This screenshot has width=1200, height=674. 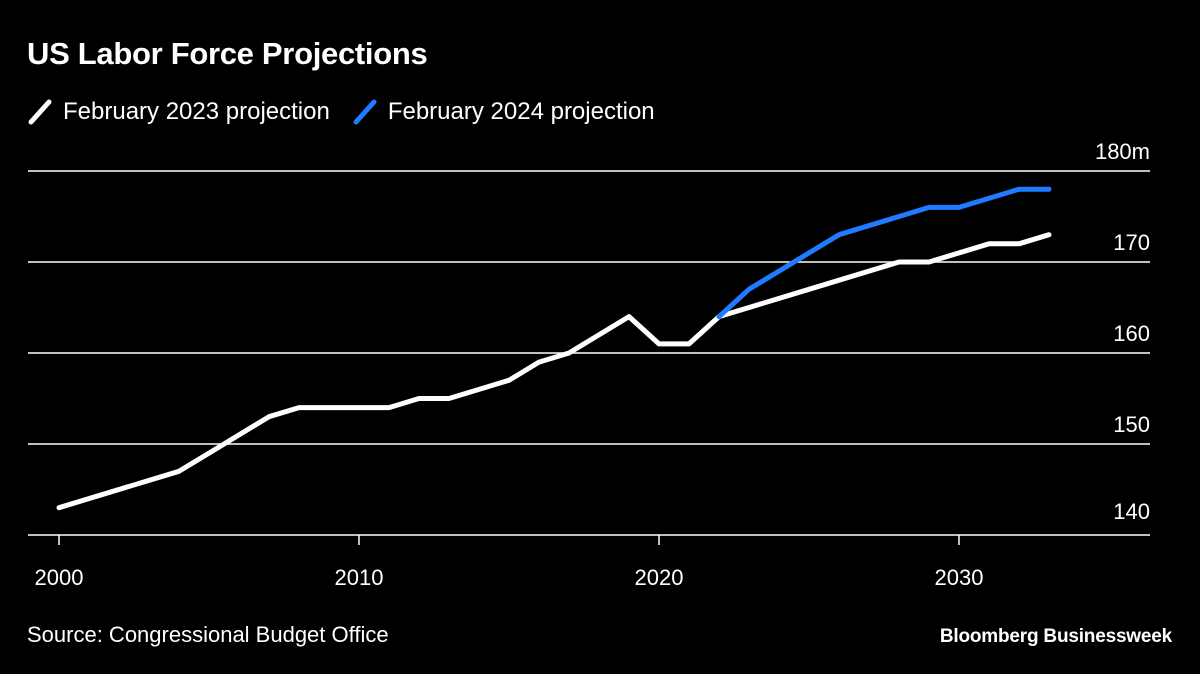 I want to click on y-tick-label-160: 160, so click(x=1131, y=333).